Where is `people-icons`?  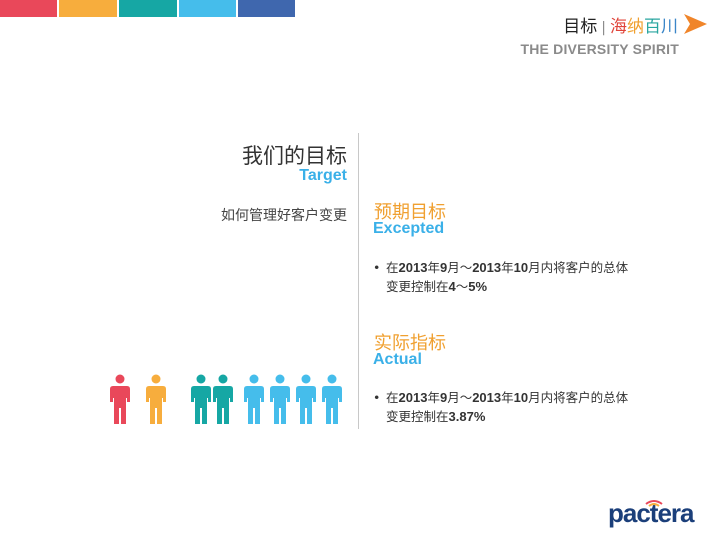 people-icons is located at coordinates (226, 399).